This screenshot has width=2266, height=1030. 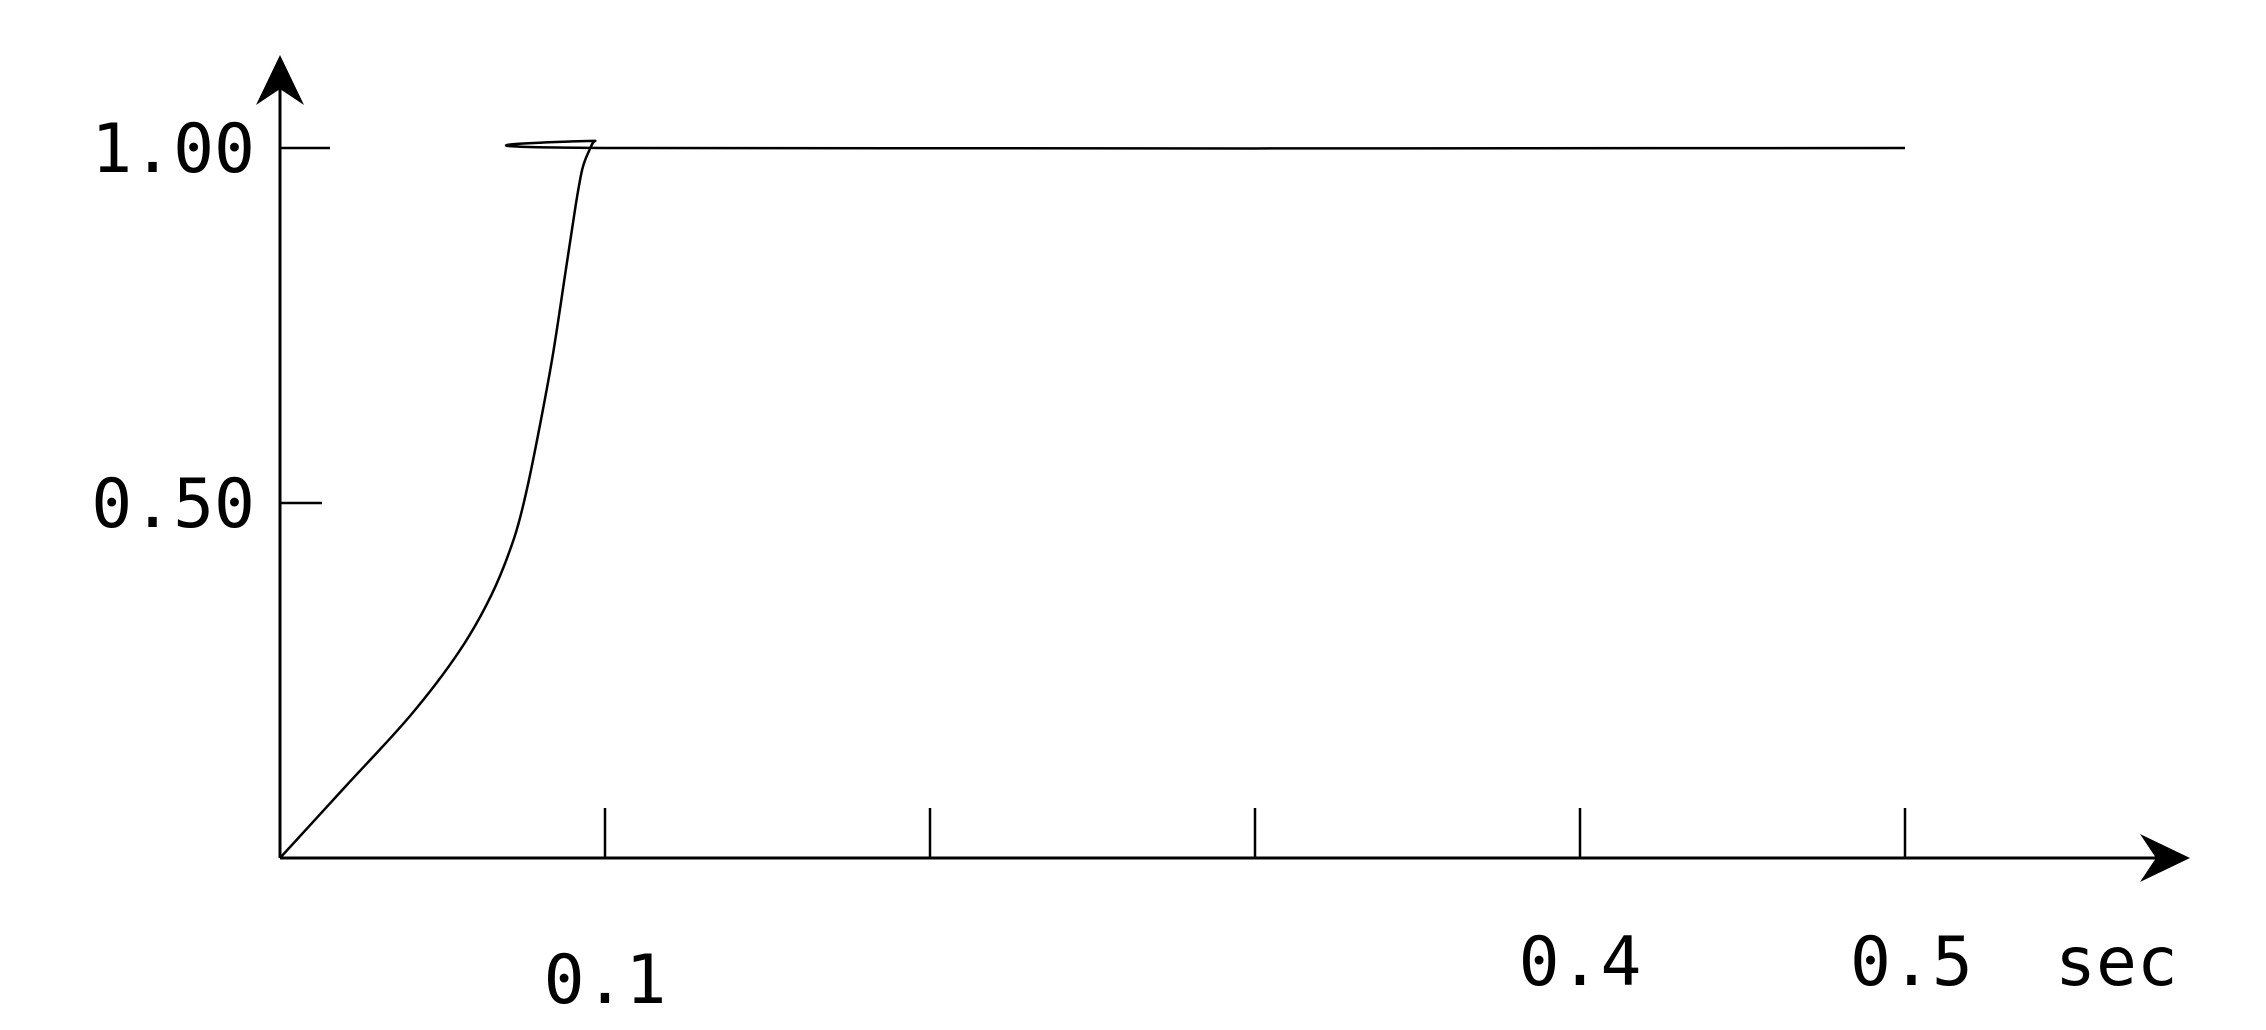 What do you see at coordinates (2165, 858) in the screenshot?
I see `x-axis-arrow-icon` at bounding box center [2165, 858].